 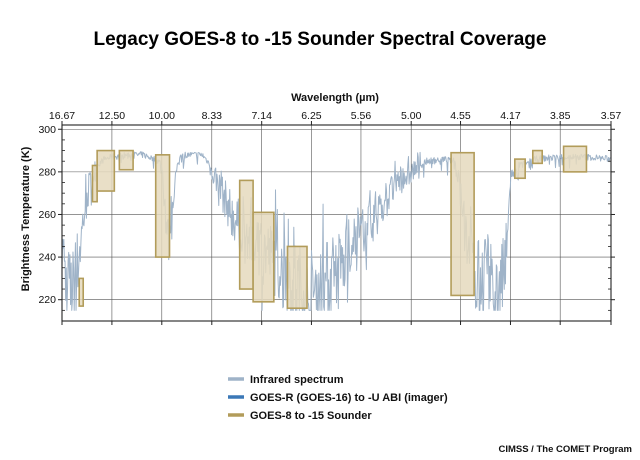 I want to click on x-tick-label: 12.50, so click(x=112, y=116).